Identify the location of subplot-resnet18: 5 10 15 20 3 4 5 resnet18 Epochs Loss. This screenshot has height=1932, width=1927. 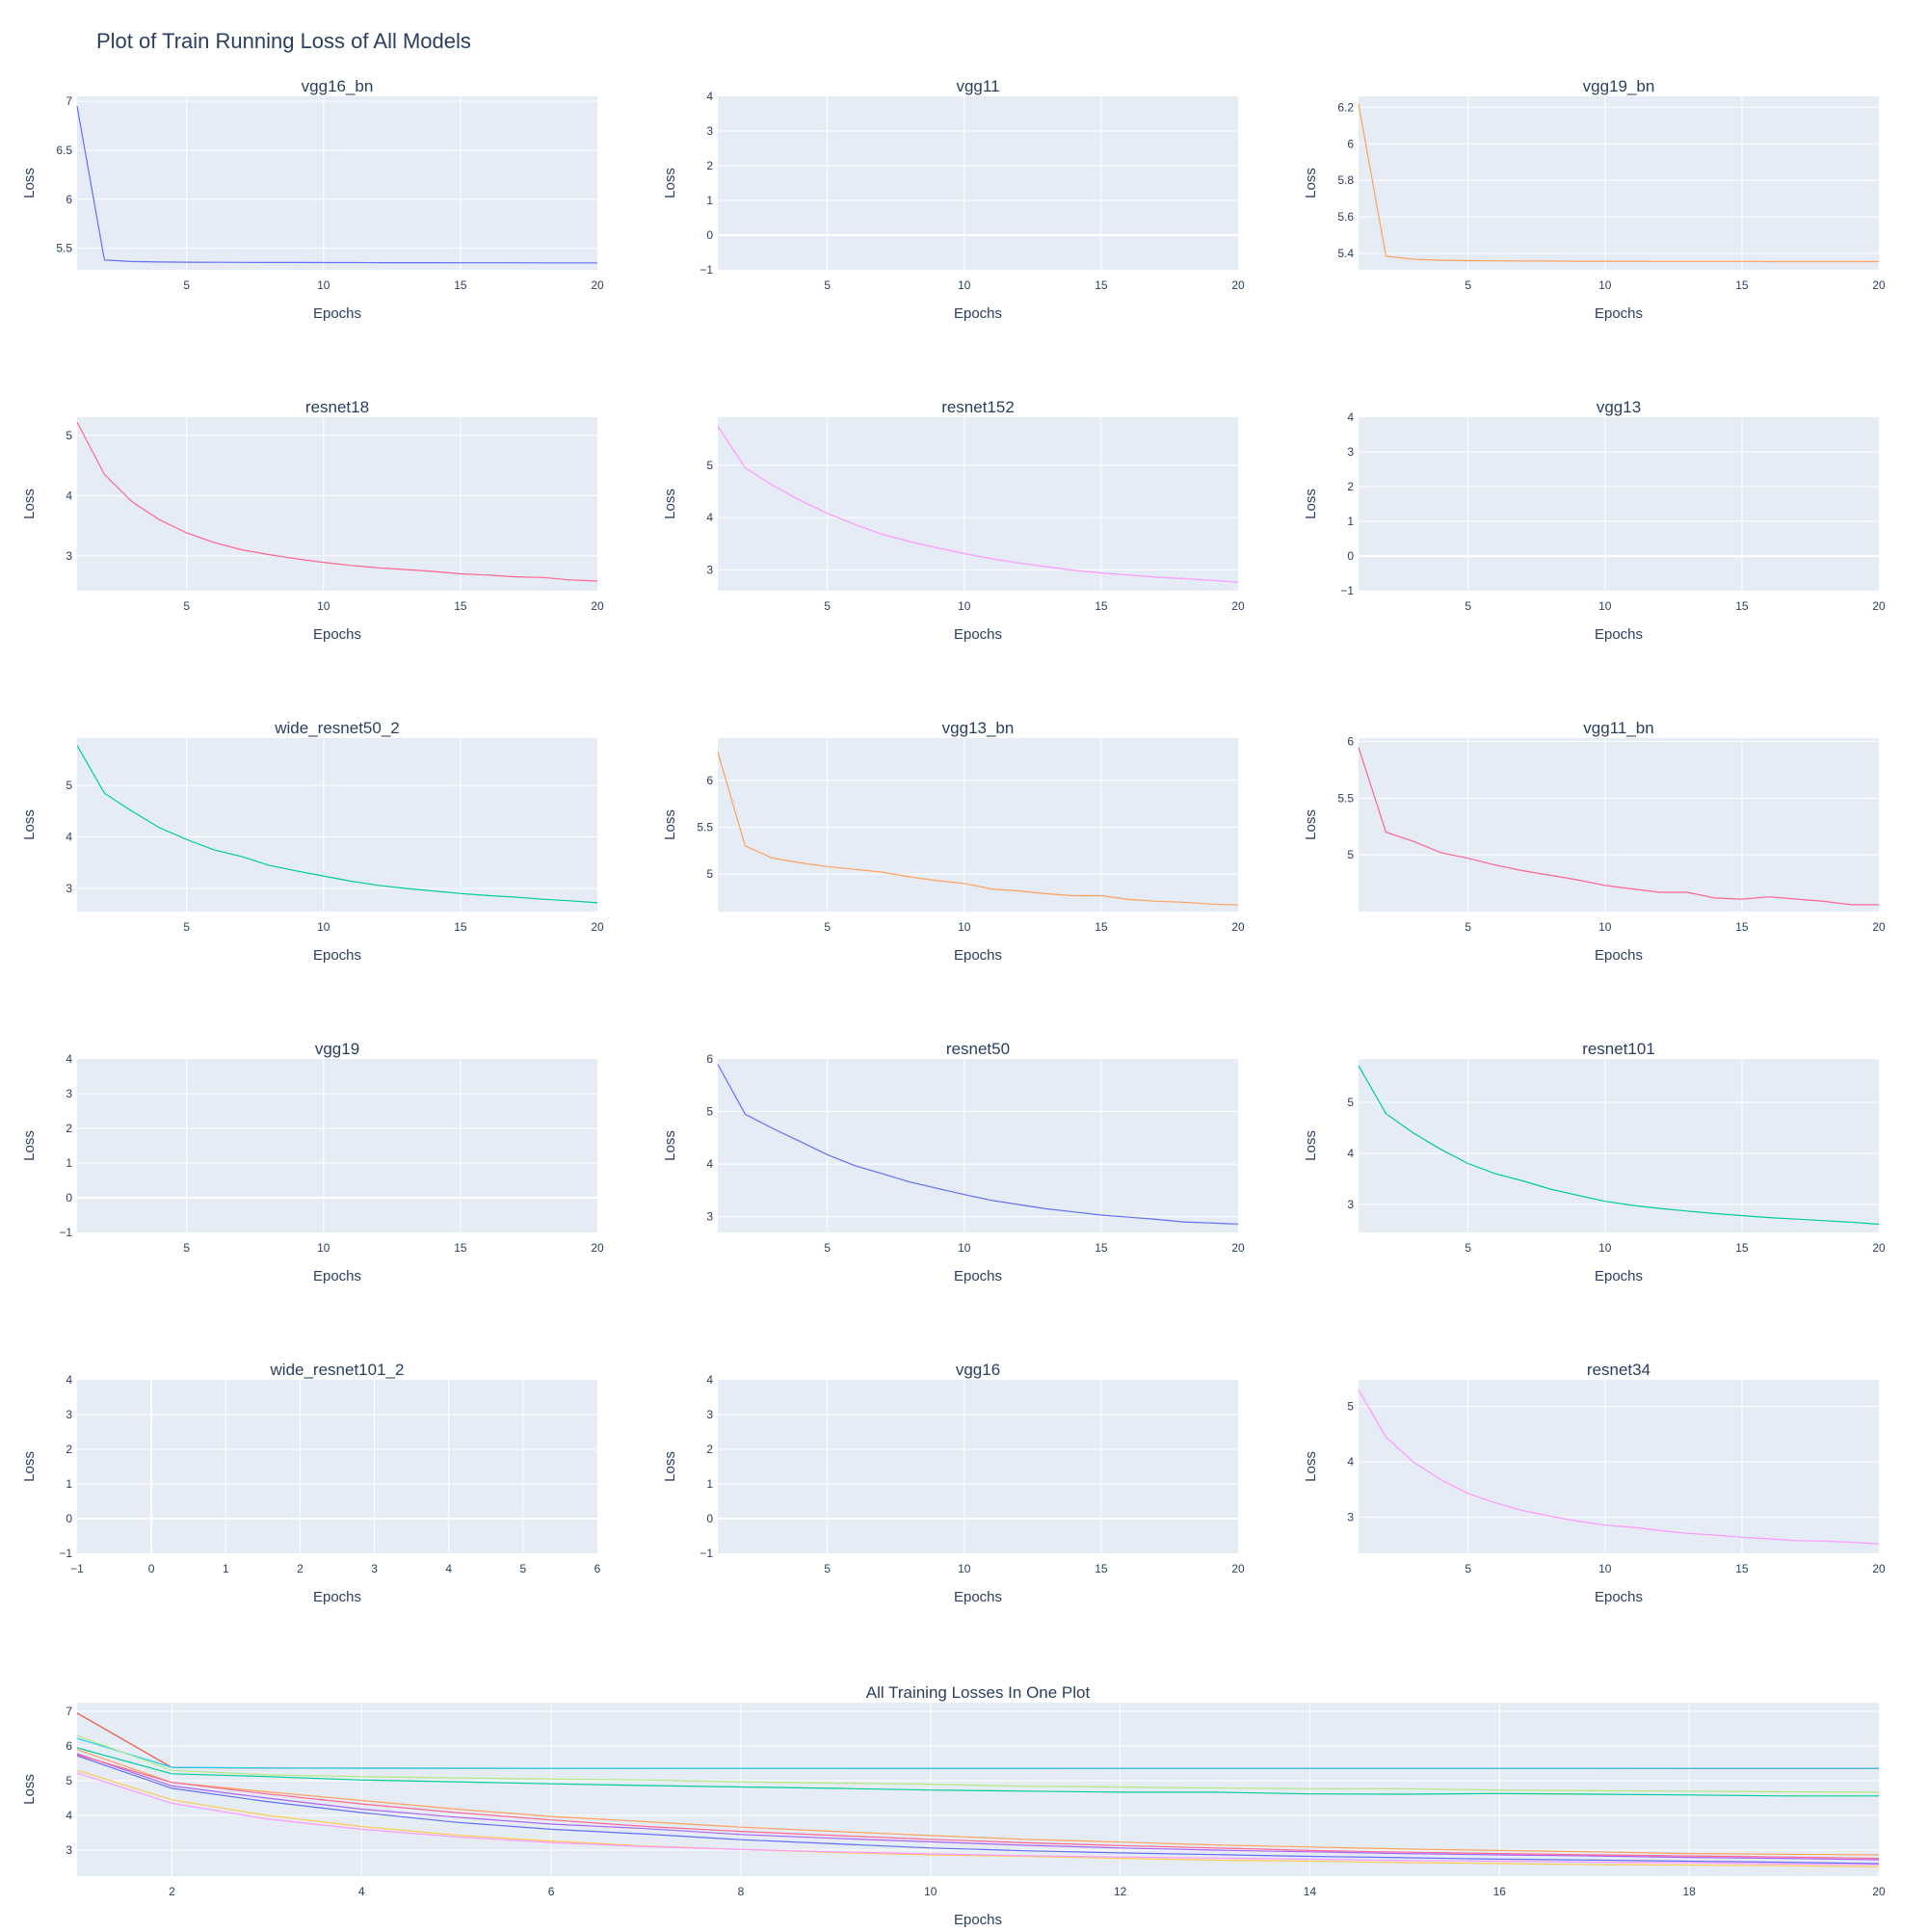
(312, 520).